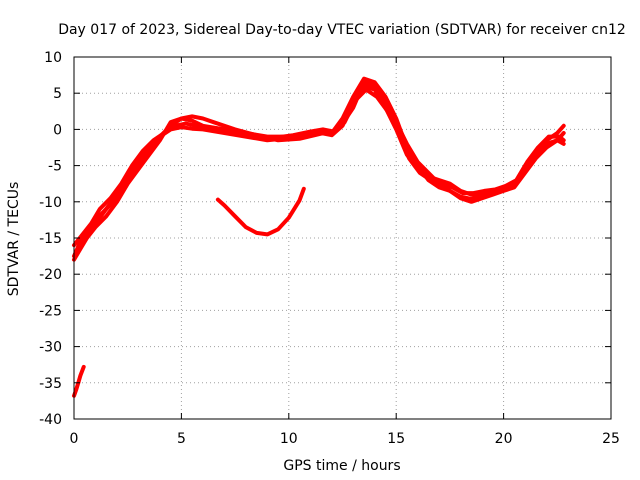 This screenshot has width=640, height=480. Describe the element at coordinates (341, 466) in the screenshot. I see `x-axis-label: GPS time / hours` at that location.